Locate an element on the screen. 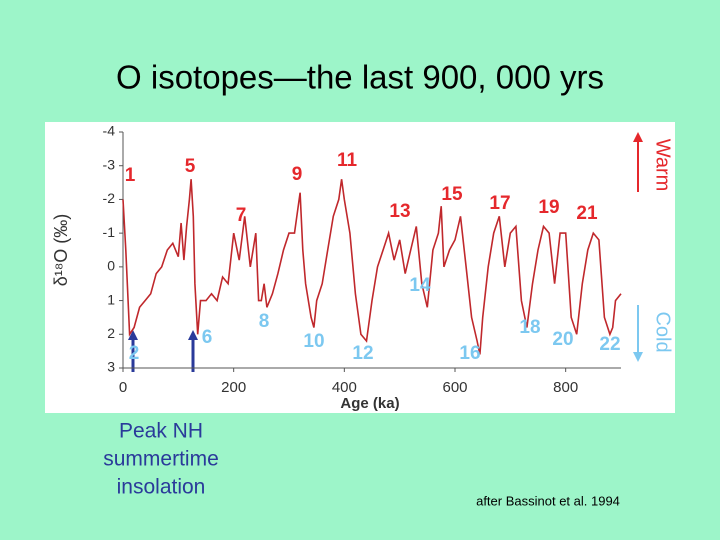 This screenshot has width=720, height=540. cold-stage-label: 2 is located at coordinates (134, 353).